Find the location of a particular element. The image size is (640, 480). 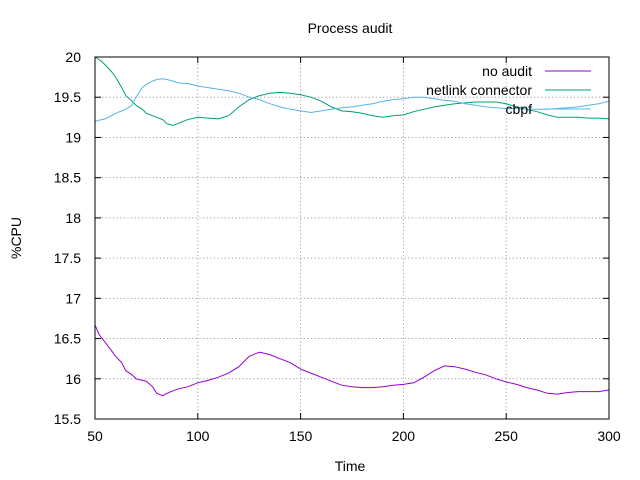

chart-title: Process audit is located at coordinates (350, 28).